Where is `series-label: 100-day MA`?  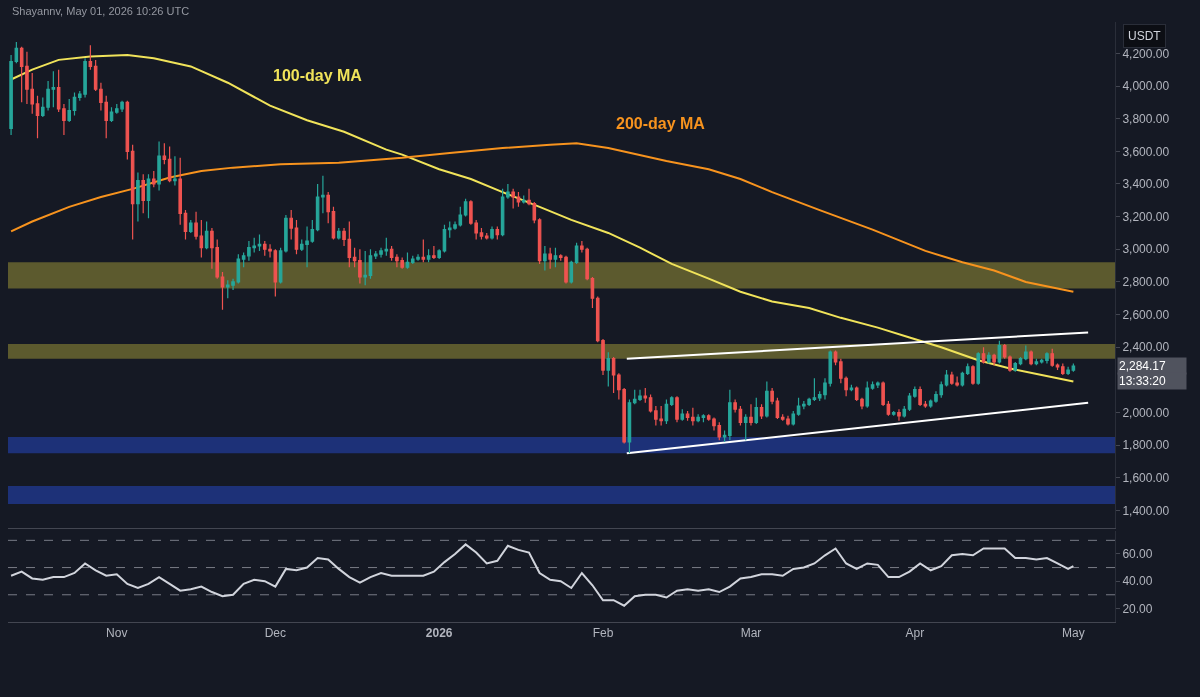
series-label: 100-day MA is located at coordinates (318, 75).